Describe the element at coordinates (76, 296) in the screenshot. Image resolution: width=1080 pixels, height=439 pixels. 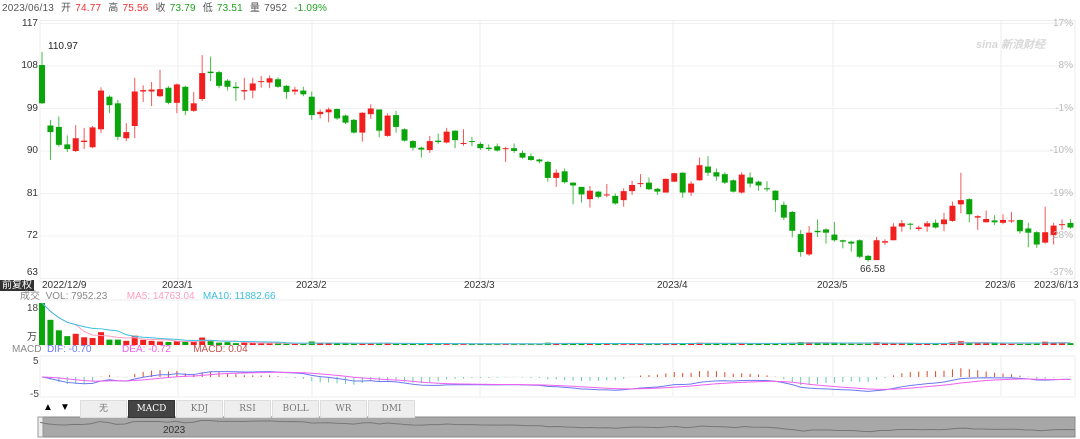
I see `vol-value: VOL: 7952.23` at that location.